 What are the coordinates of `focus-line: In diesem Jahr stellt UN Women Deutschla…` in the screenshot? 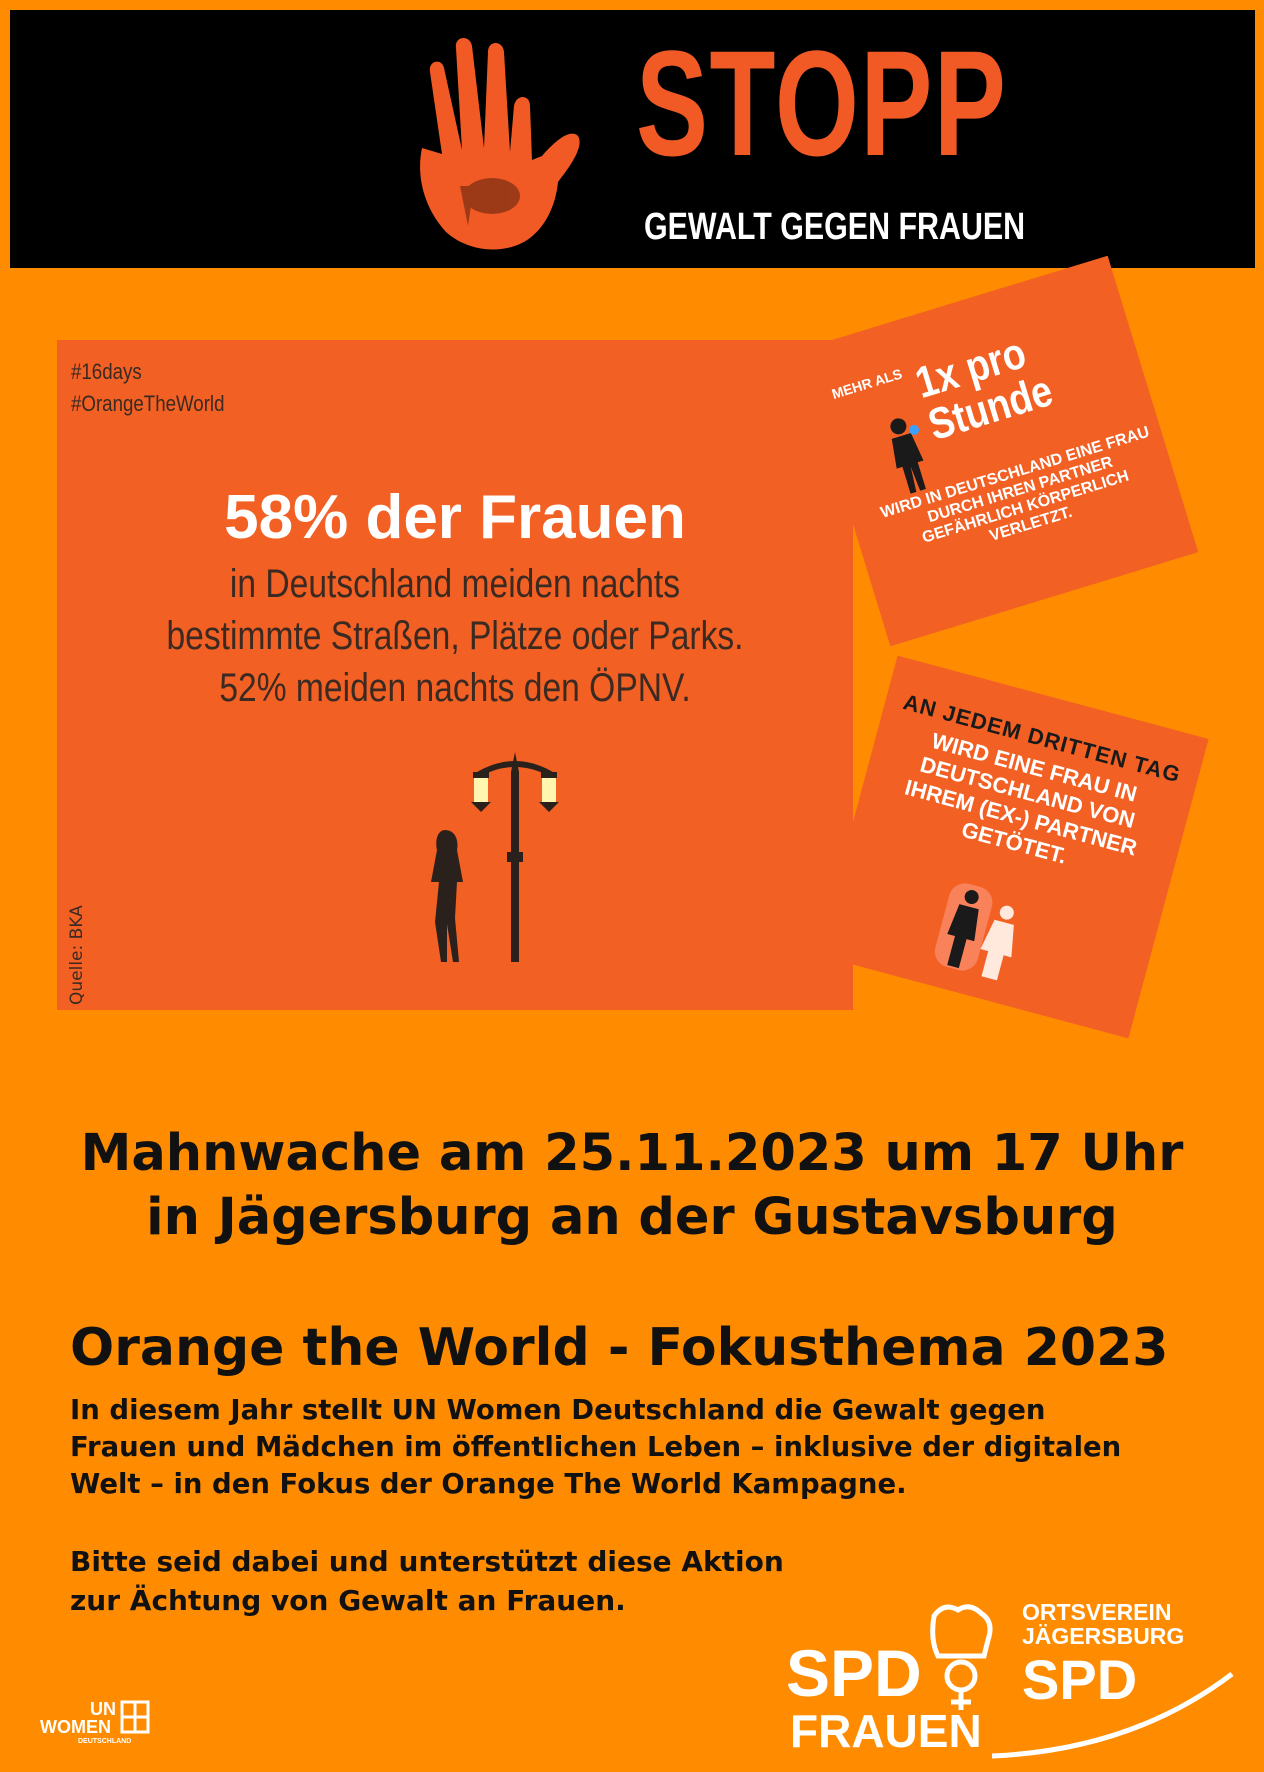 It's located at (558, 1410).